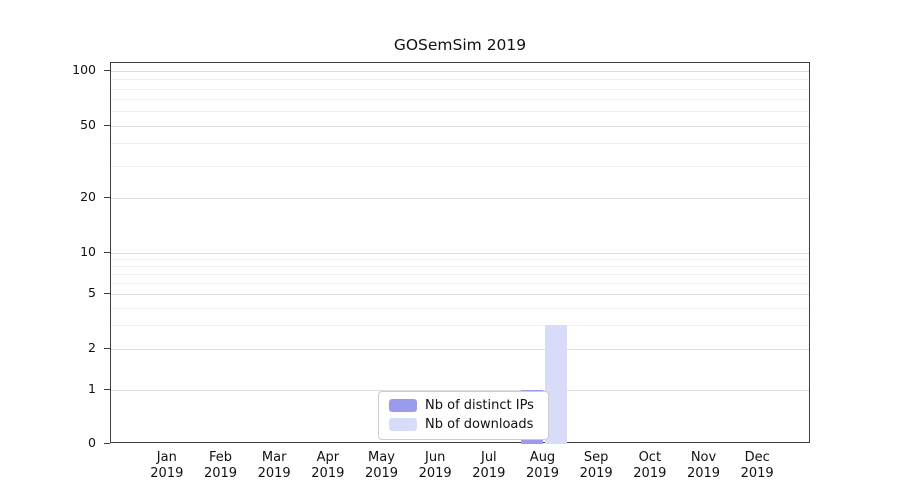 The height and width of the screenshot is (500, 900). Describe the element at coordinates (328, 457) in the screenshot. I see `x-tick-month: Apr` at that location.